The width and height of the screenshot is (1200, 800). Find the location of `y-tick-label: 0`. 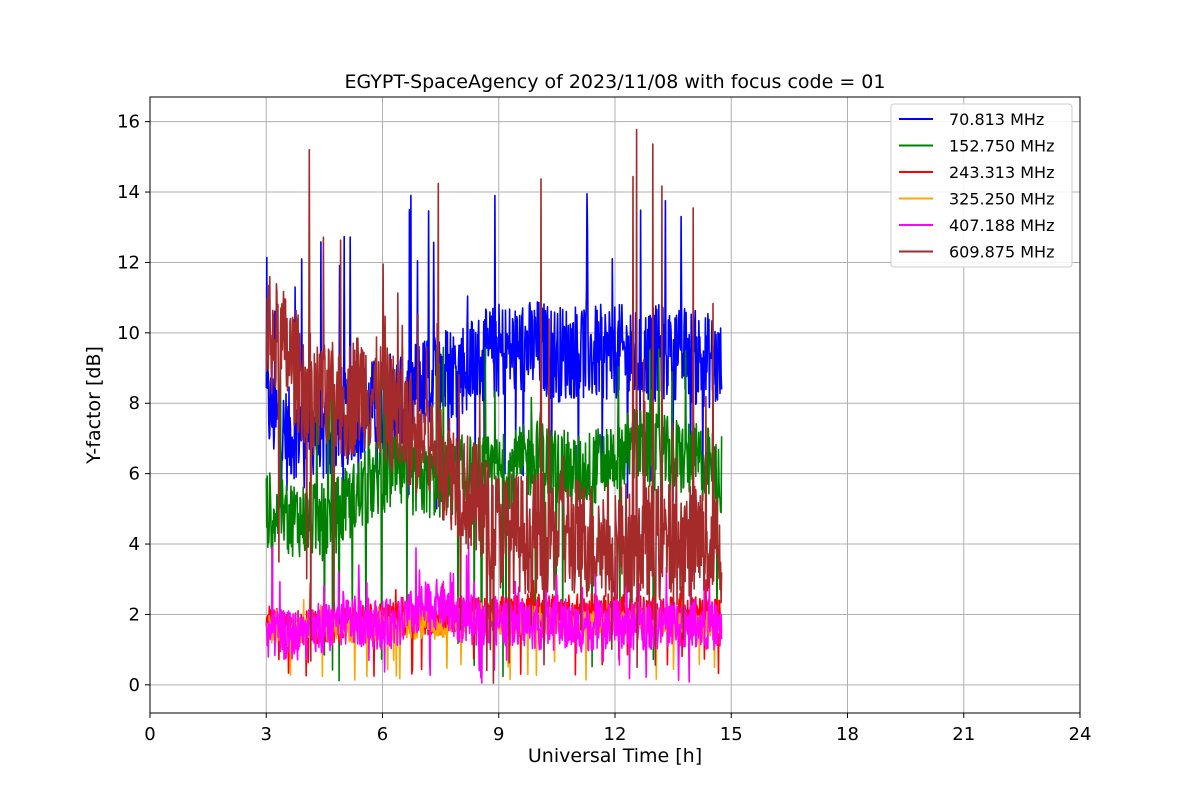

y-tick-label: 0 is located at coordinates (134, 685).